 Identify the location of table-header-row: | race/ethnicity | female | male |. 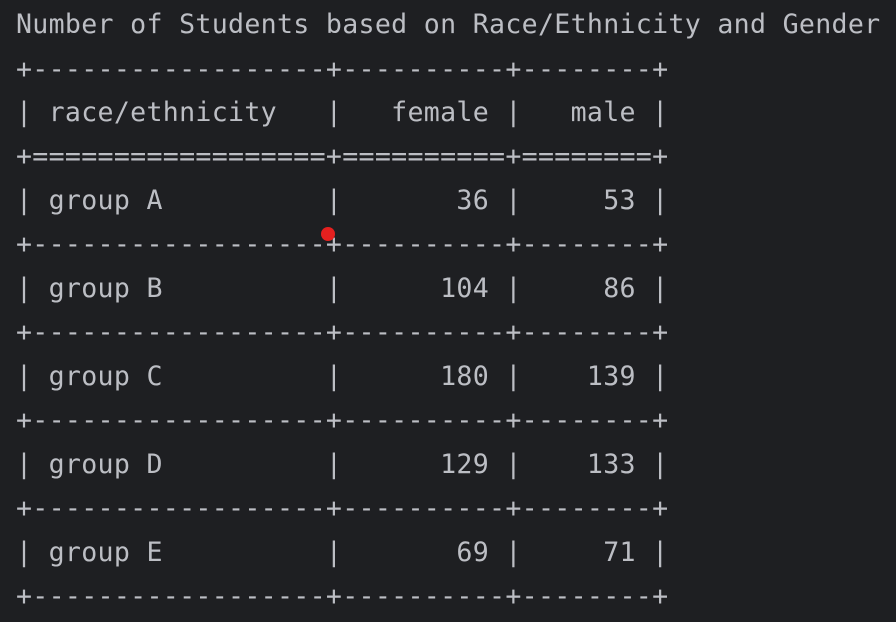
(342, 112).